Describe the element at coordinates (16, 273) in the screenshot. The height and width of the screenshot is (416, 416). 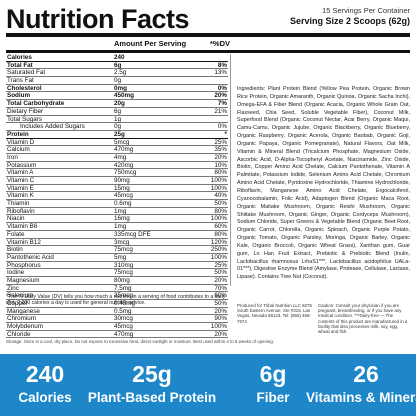
I see `nutrient-name: Iodine` at that location.